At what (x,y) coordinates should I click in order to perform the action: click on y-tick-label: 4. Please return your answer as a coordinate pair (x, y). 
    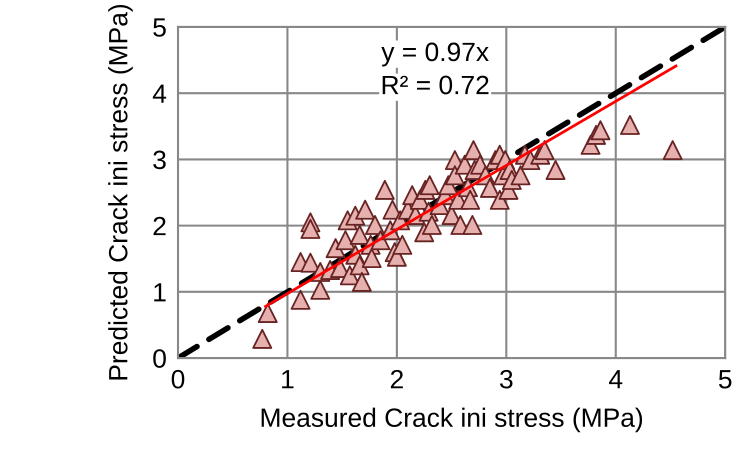
    Looking at the image, I should click on (159, 93).